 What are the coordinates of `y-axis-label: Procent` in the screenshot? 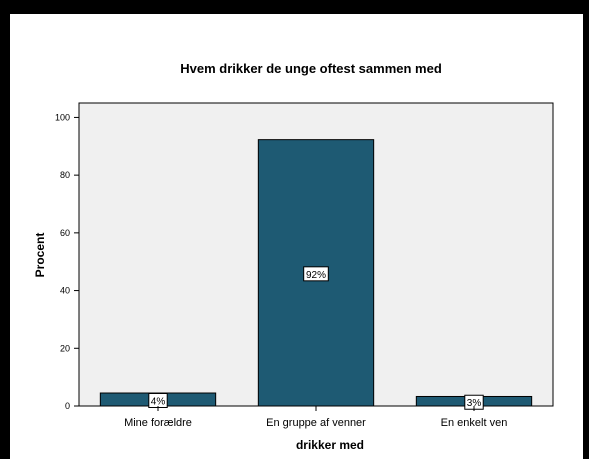 It's located at (40, 255).